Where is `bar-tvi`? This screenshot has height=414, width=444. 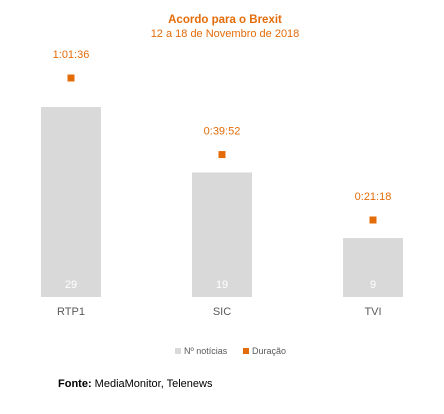
bar-tvi is located at coordinates (373, 267).